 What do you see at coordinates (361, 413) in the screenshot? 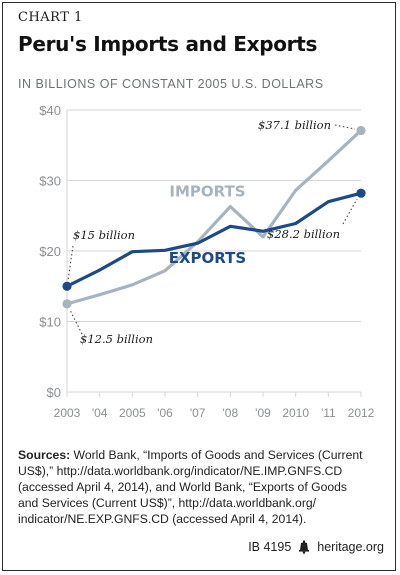
I see `x-tick-label: 2012` at bounding box center [361, 413].